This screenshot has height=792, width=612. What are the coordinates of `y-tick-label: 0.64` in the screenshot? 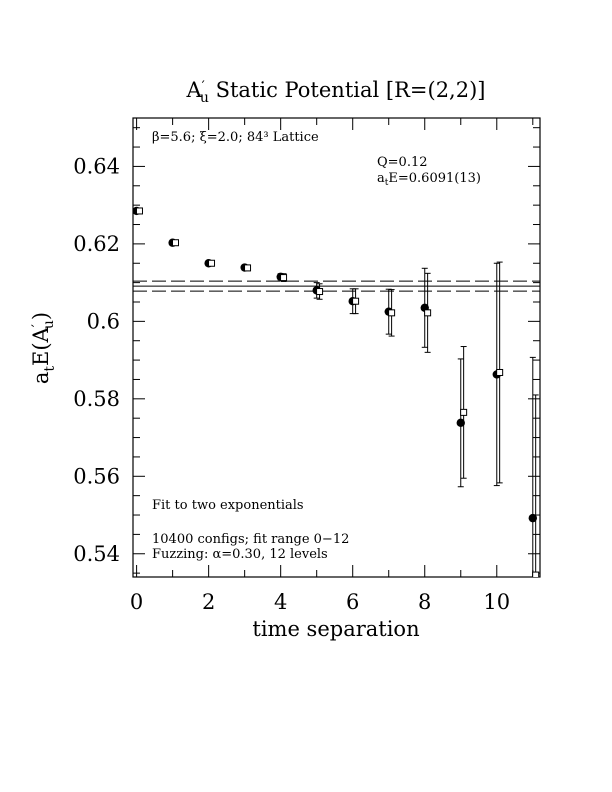 It's located at (96, 166).